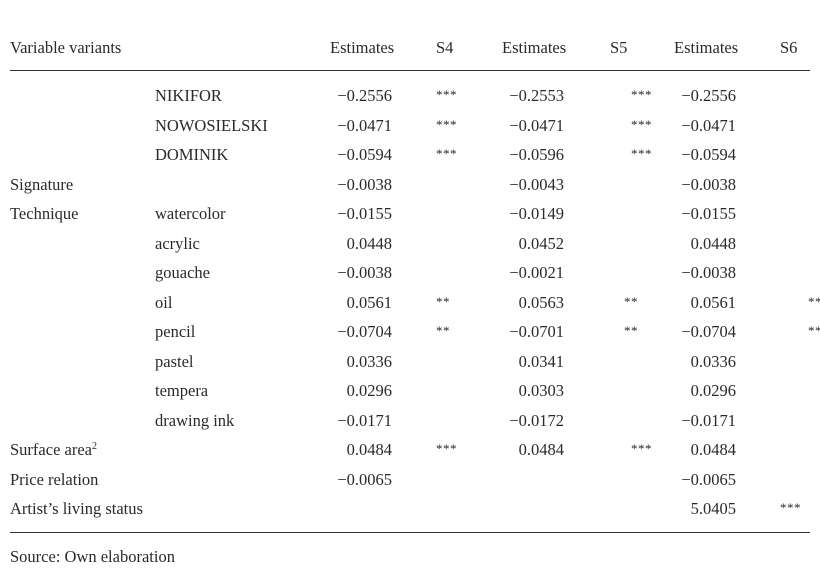 The height and width of the screenshot is (580, 820). What do you see at coordinates (705, 362) in the screenshot?
I see `estimate-s6-cell: 0.0336` at bounding box center [705, 362].